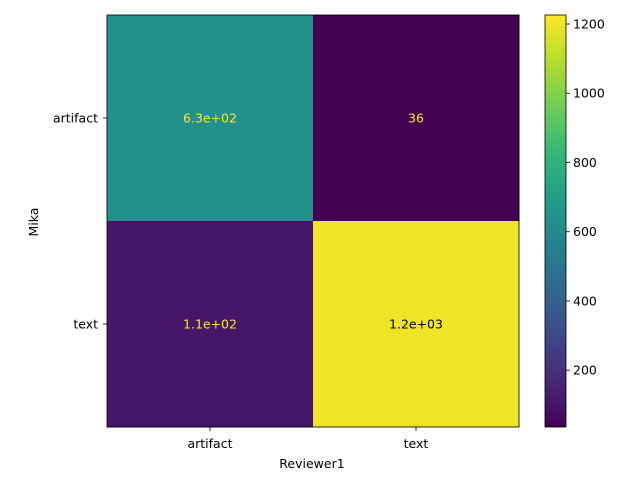  I want to click on x-axis-label: Reviewer1, so click(311, 463).